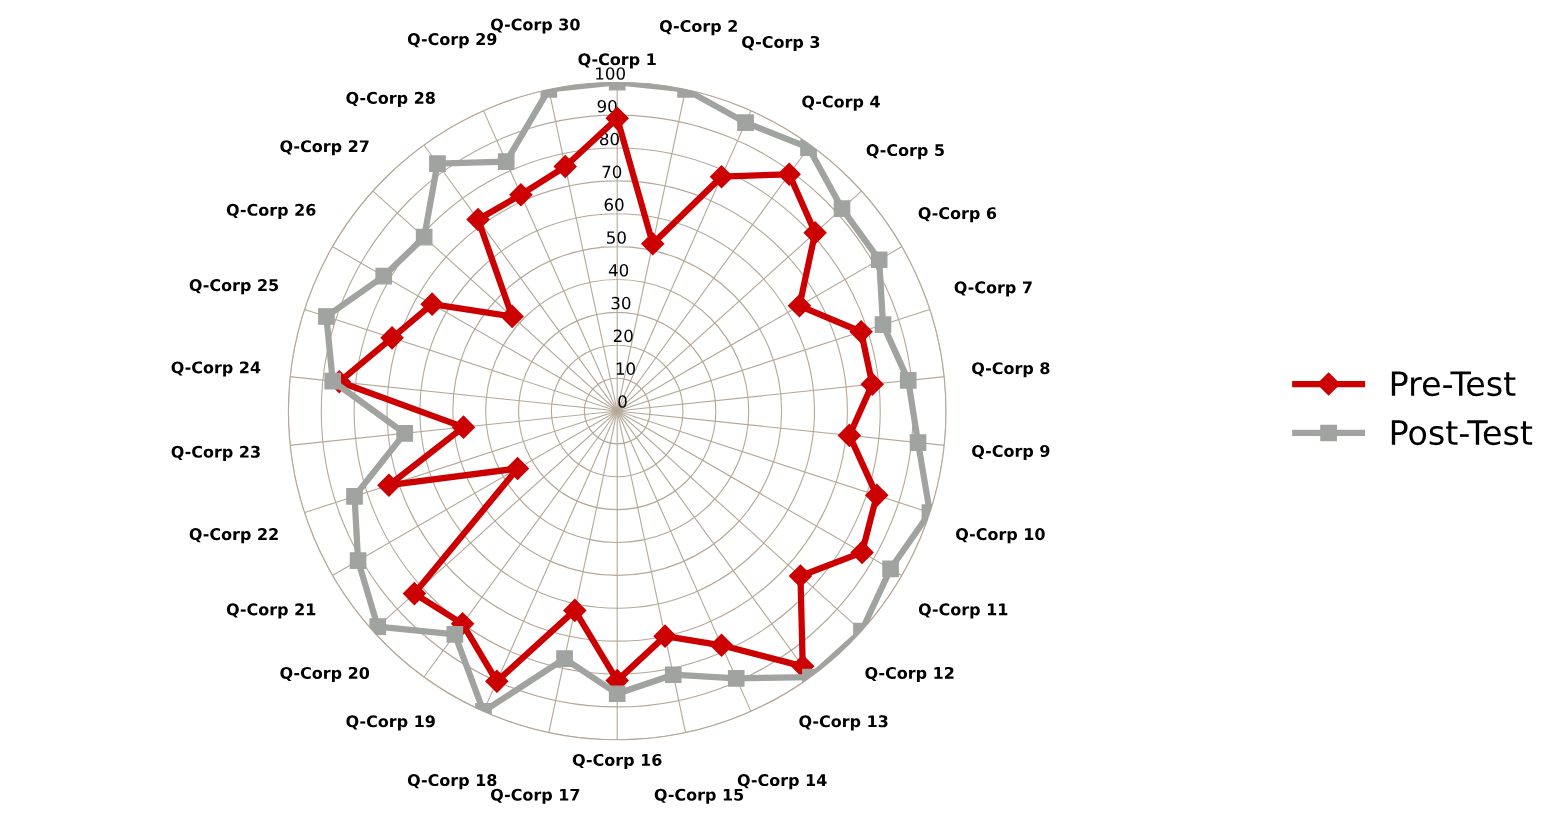 The height and width of the screenshot is (822, 1543). What do you see at coordinates (698, 28) in the screenshot?
I see `spoke-label: Q-Corp 2` at bounding box center [698, 28].